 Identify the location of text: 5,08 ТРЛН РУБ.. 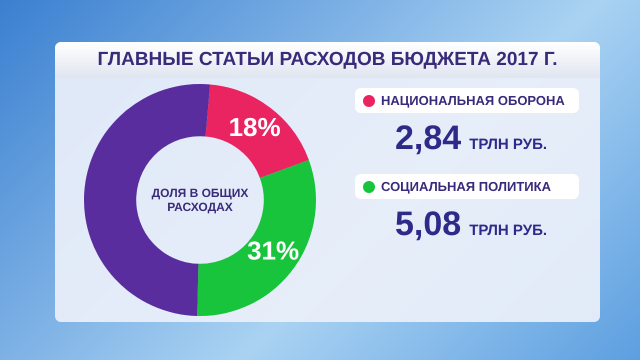
(471, 224).